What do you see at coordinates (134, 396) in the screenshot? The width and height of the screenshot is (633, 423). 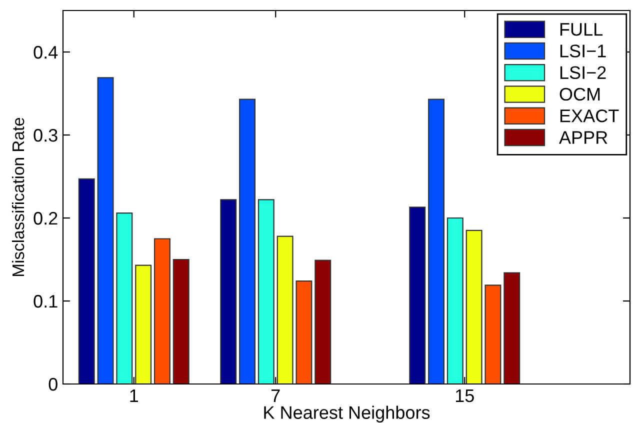 I see `x-tick-label: 1` at bounding box center [134, 396].